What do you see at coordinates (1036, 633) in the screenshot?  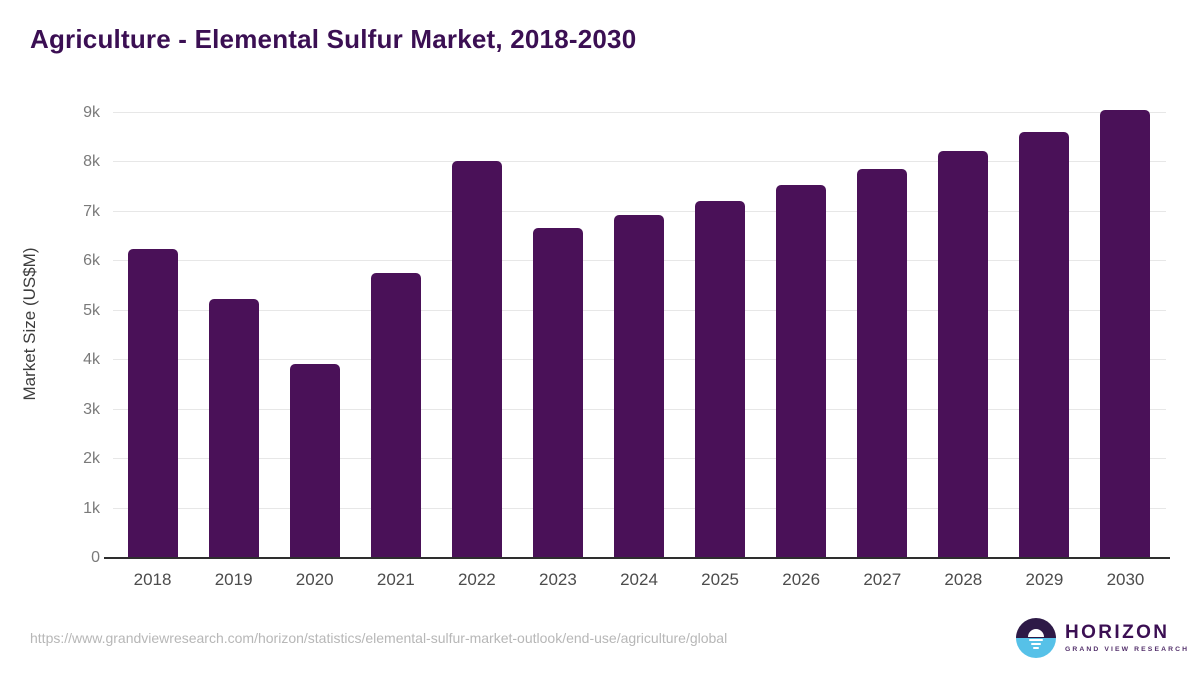 I see `sun-shape` at bounding box center [1036, 633].